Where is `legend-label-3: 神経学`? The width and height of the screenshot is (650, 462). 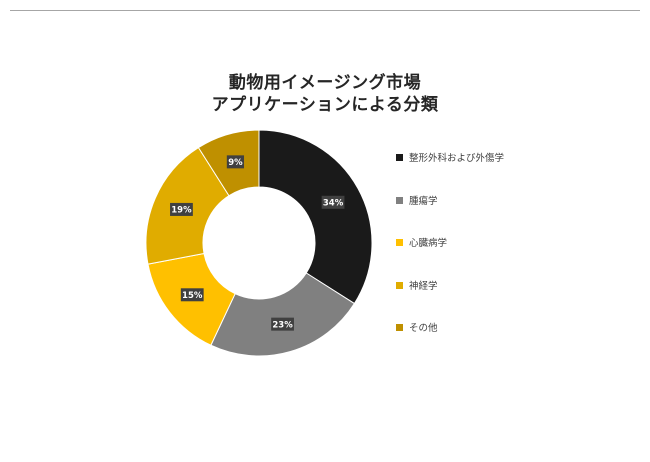
legend-label-3: 神経学 is located at coordinates (423, 286).